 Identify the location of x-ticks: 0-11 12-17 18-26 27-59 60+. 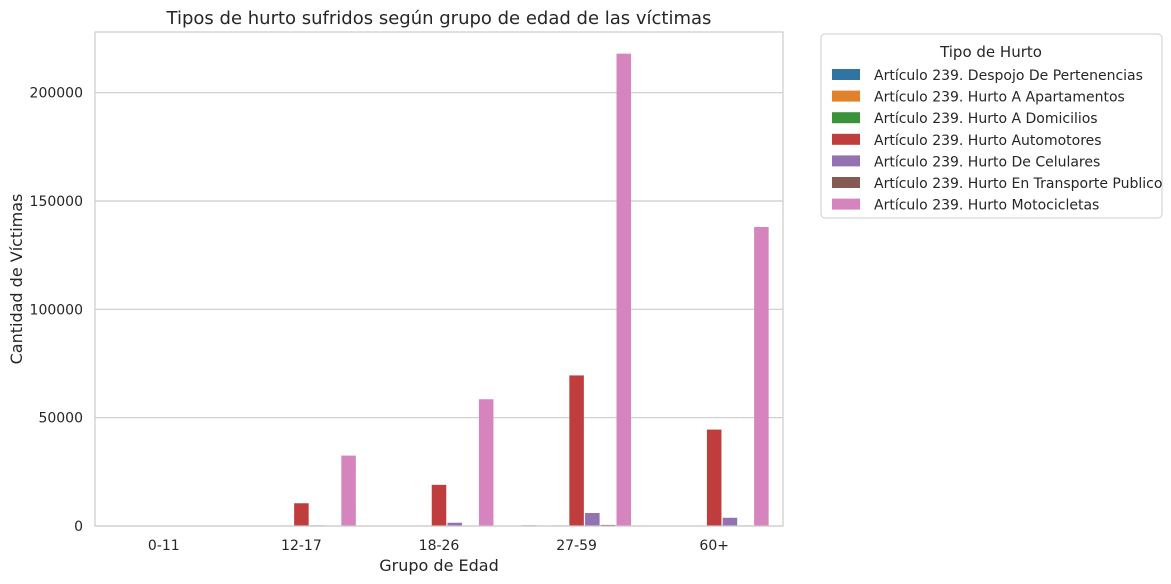
(438, 546).